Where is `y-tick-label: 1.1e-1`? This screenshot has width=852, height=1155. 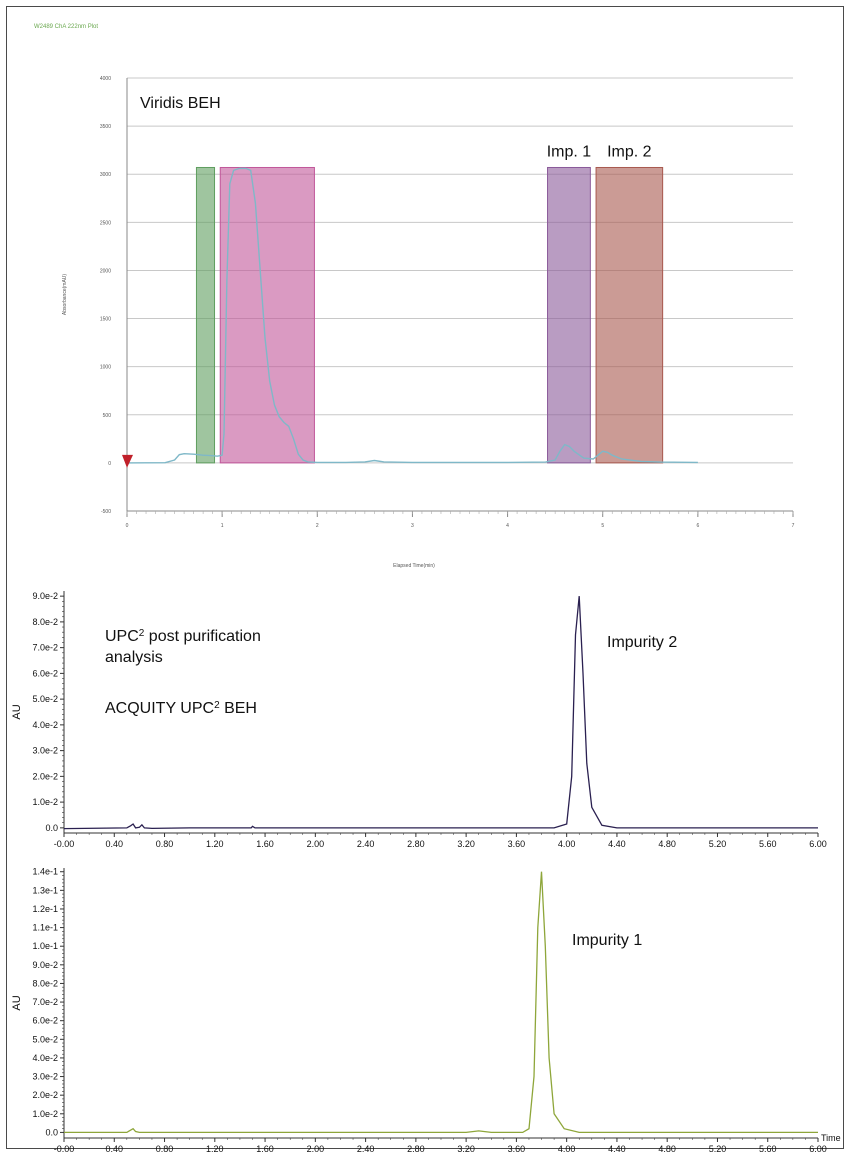 y-tick-label: 1.1e-1 is located at coordinates (45, 928).